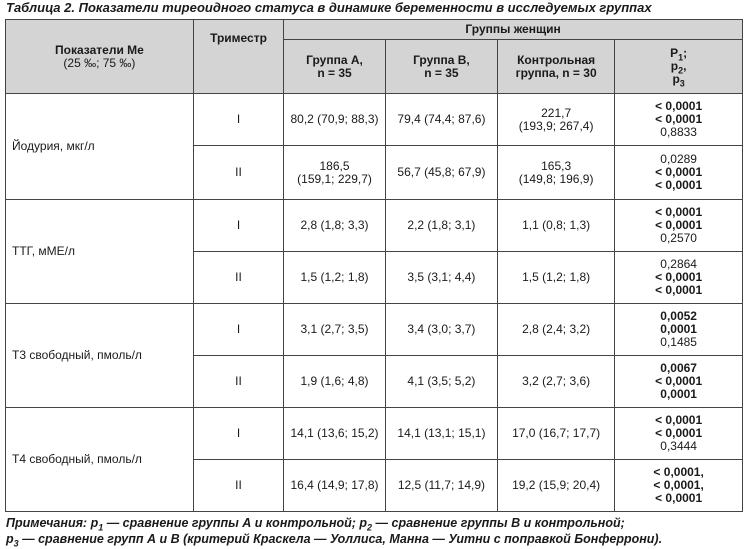 The image size is (747, 549). I want to click on value-cell-c: 1,5 (1,2; 1,8), so click(556, 277).